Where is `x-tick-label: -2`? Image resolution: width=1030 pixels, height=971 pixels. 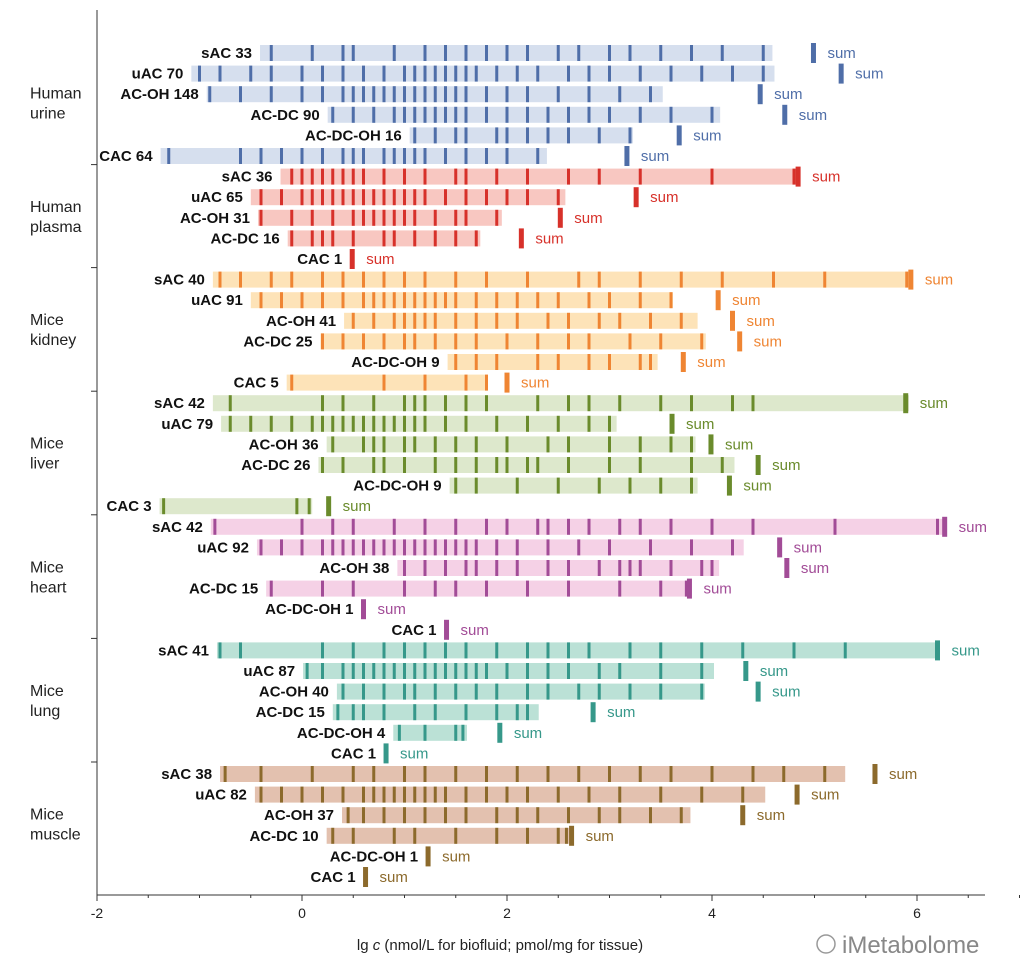 x-tick-label: -2 is located at coordinates (97, 913).